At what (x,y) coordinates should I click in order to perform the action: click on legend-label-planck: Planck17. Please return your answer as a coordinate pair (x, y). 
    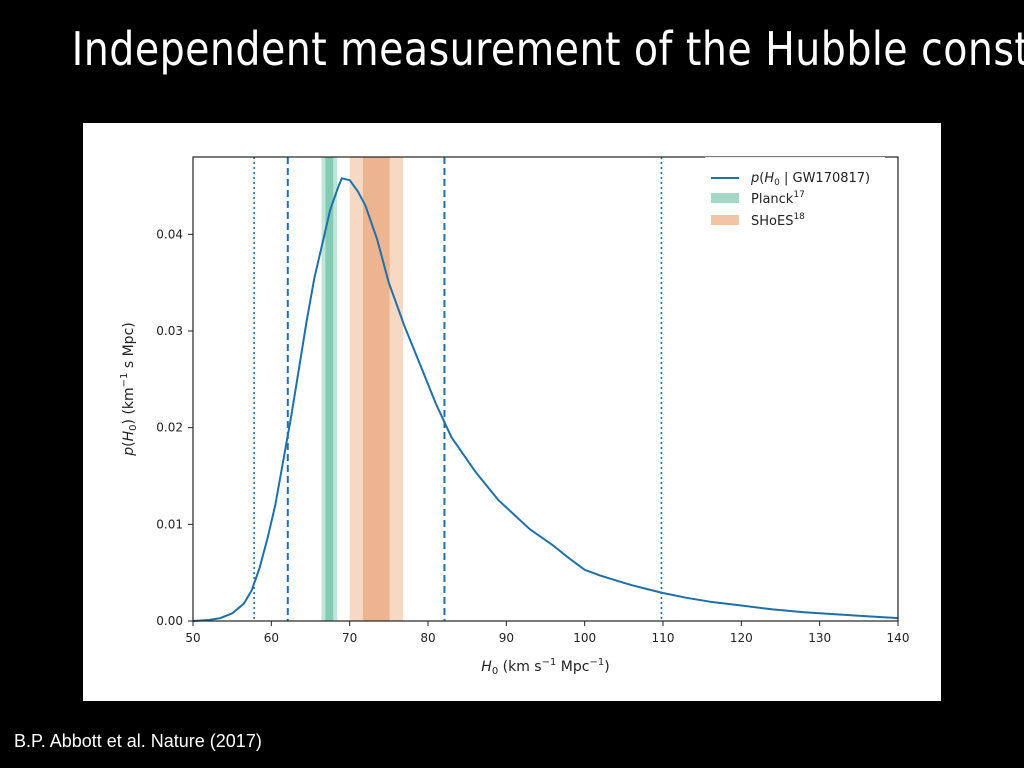
    Looking at the image, I should click on (778, 198).